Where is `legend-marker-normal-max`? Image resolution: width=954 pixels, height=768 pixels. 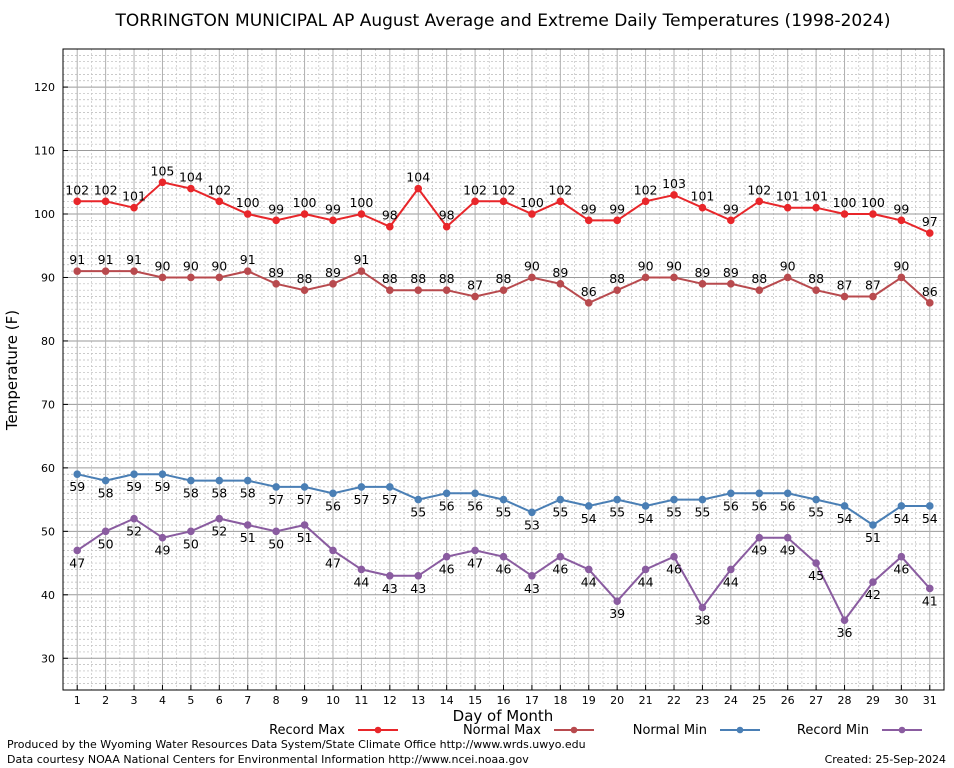
legend-marker-normal-max is located at coordinates (574, 730).